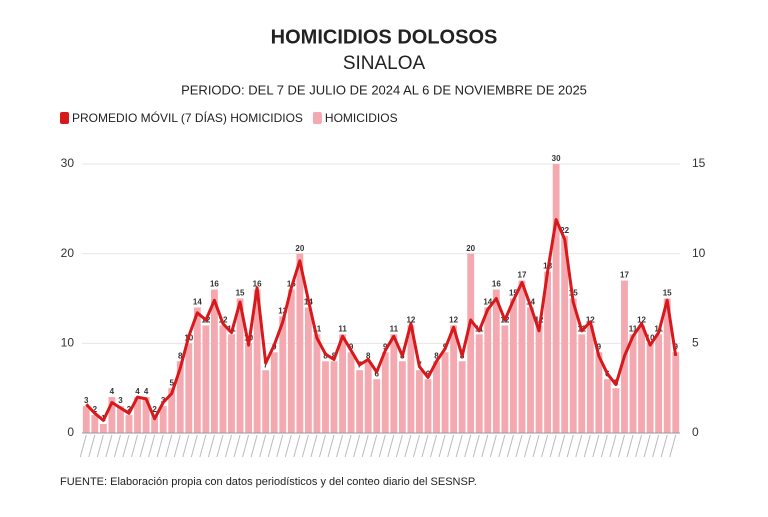 The height and width of the screenshot is (517, 768). What do you see at coordinates (180, 355) in the screenshot?
I see `value-label: 8` at bounding box center [180, 355].